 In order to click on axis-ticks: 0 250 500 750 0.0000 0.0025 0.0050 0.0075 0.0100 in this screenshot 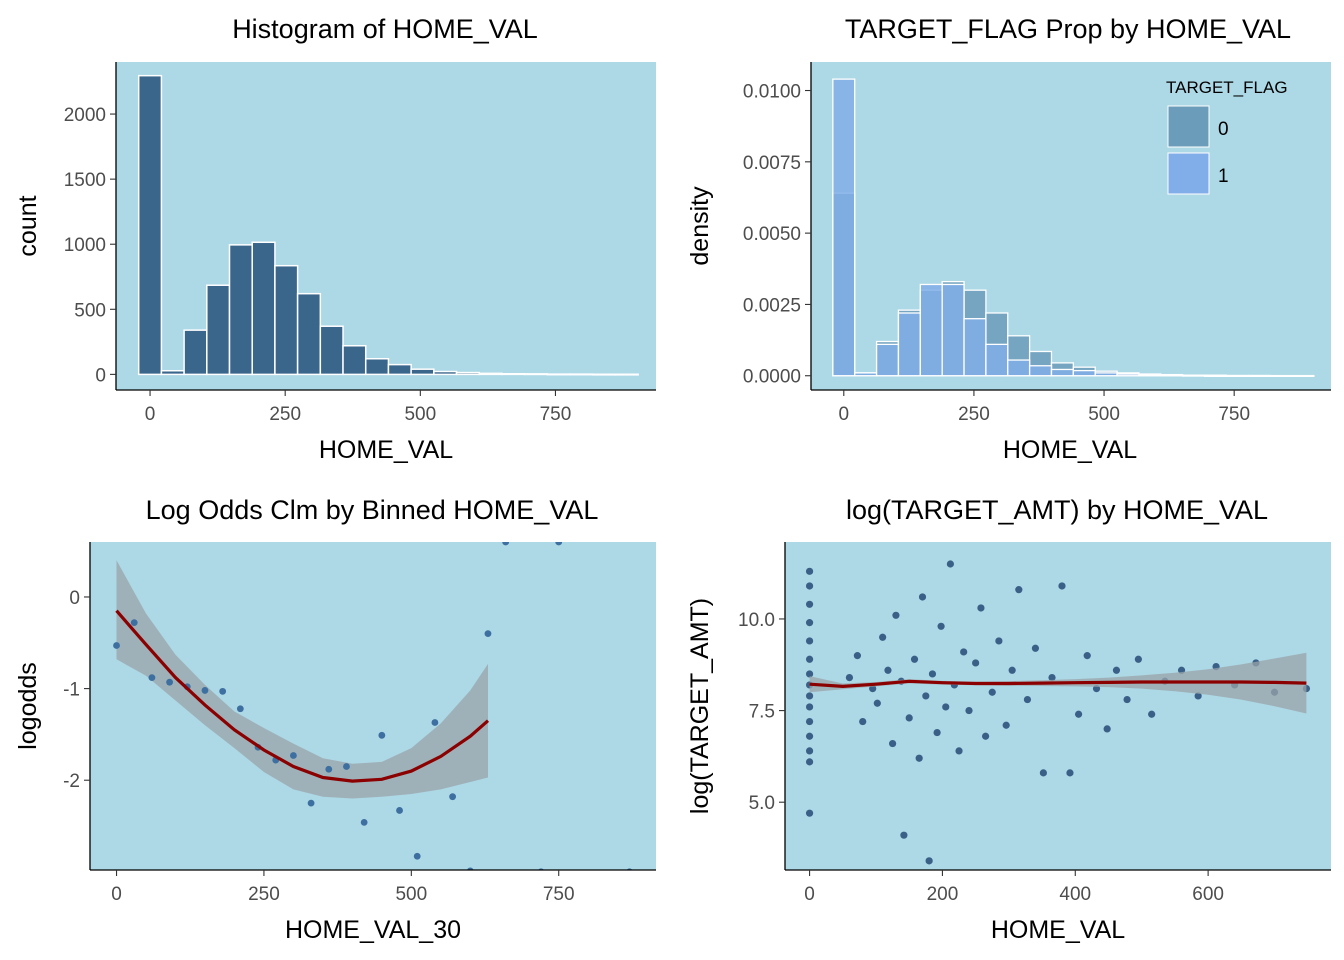, I will do `click(996, 253)`.